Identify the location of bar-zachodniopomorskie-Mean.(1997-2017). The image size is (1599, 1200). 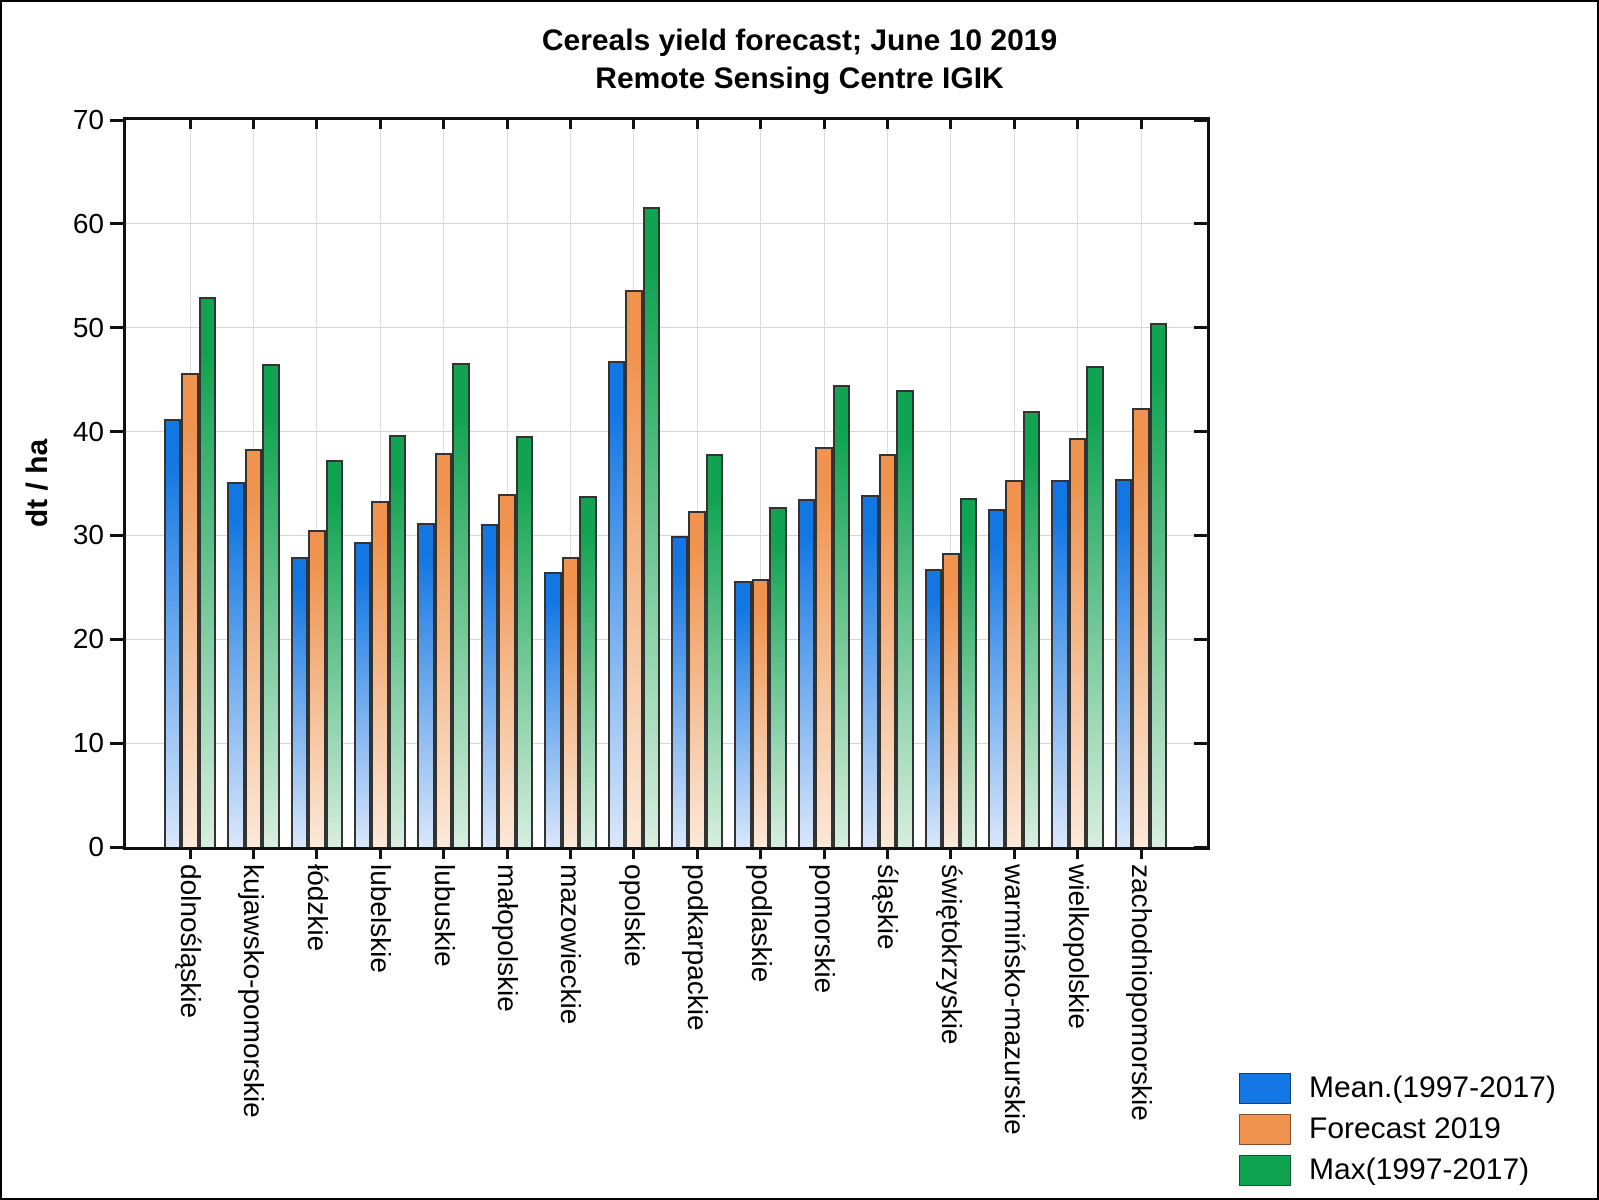
(1123, 663).